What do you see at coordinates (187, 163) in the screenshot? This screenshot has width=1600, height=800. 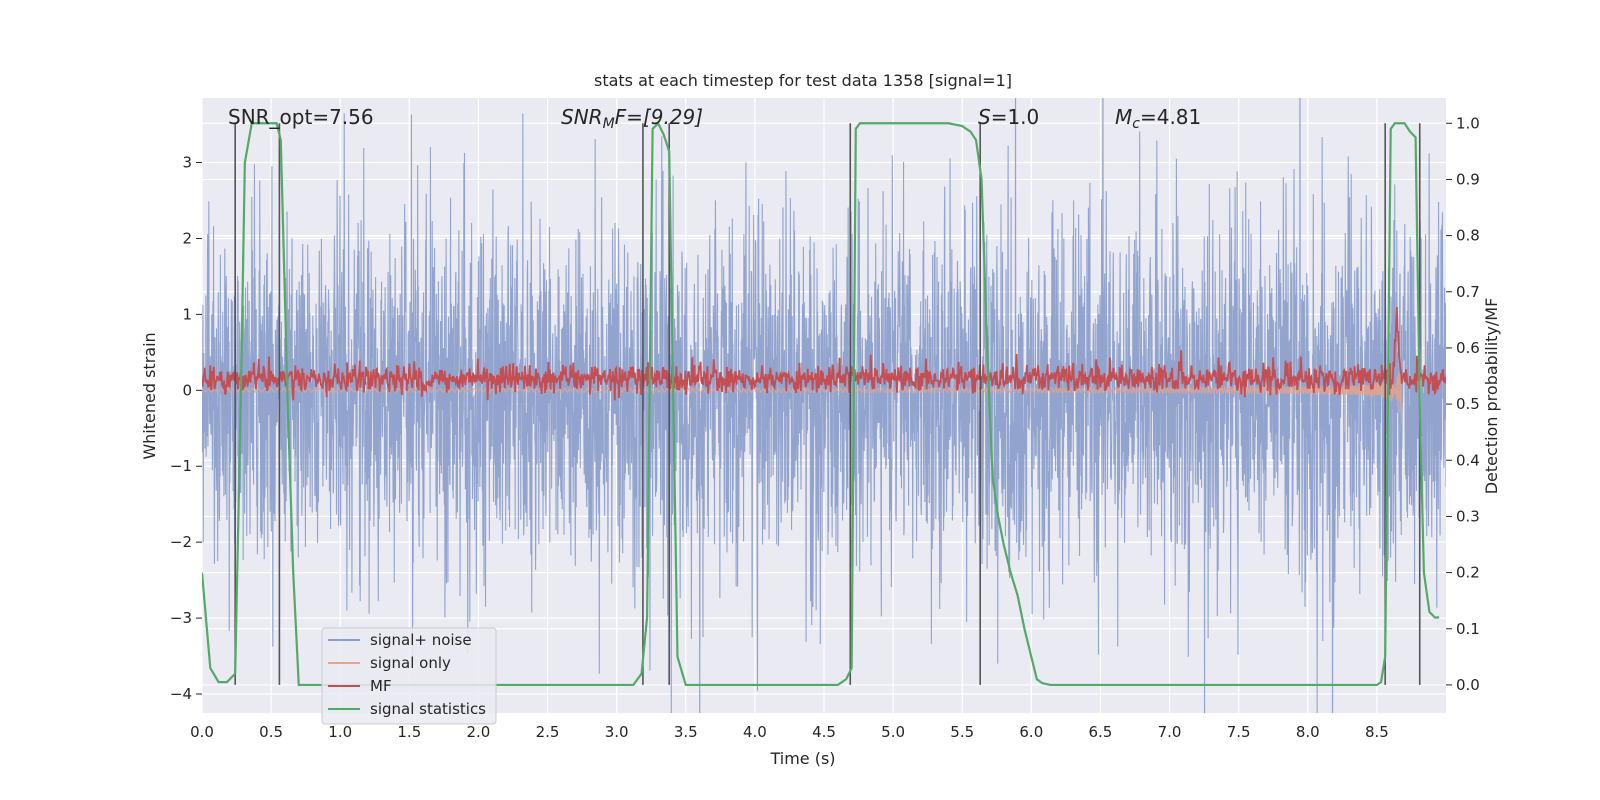 I see `y-tick-label-left: 3` at bounding box center [187, 163].